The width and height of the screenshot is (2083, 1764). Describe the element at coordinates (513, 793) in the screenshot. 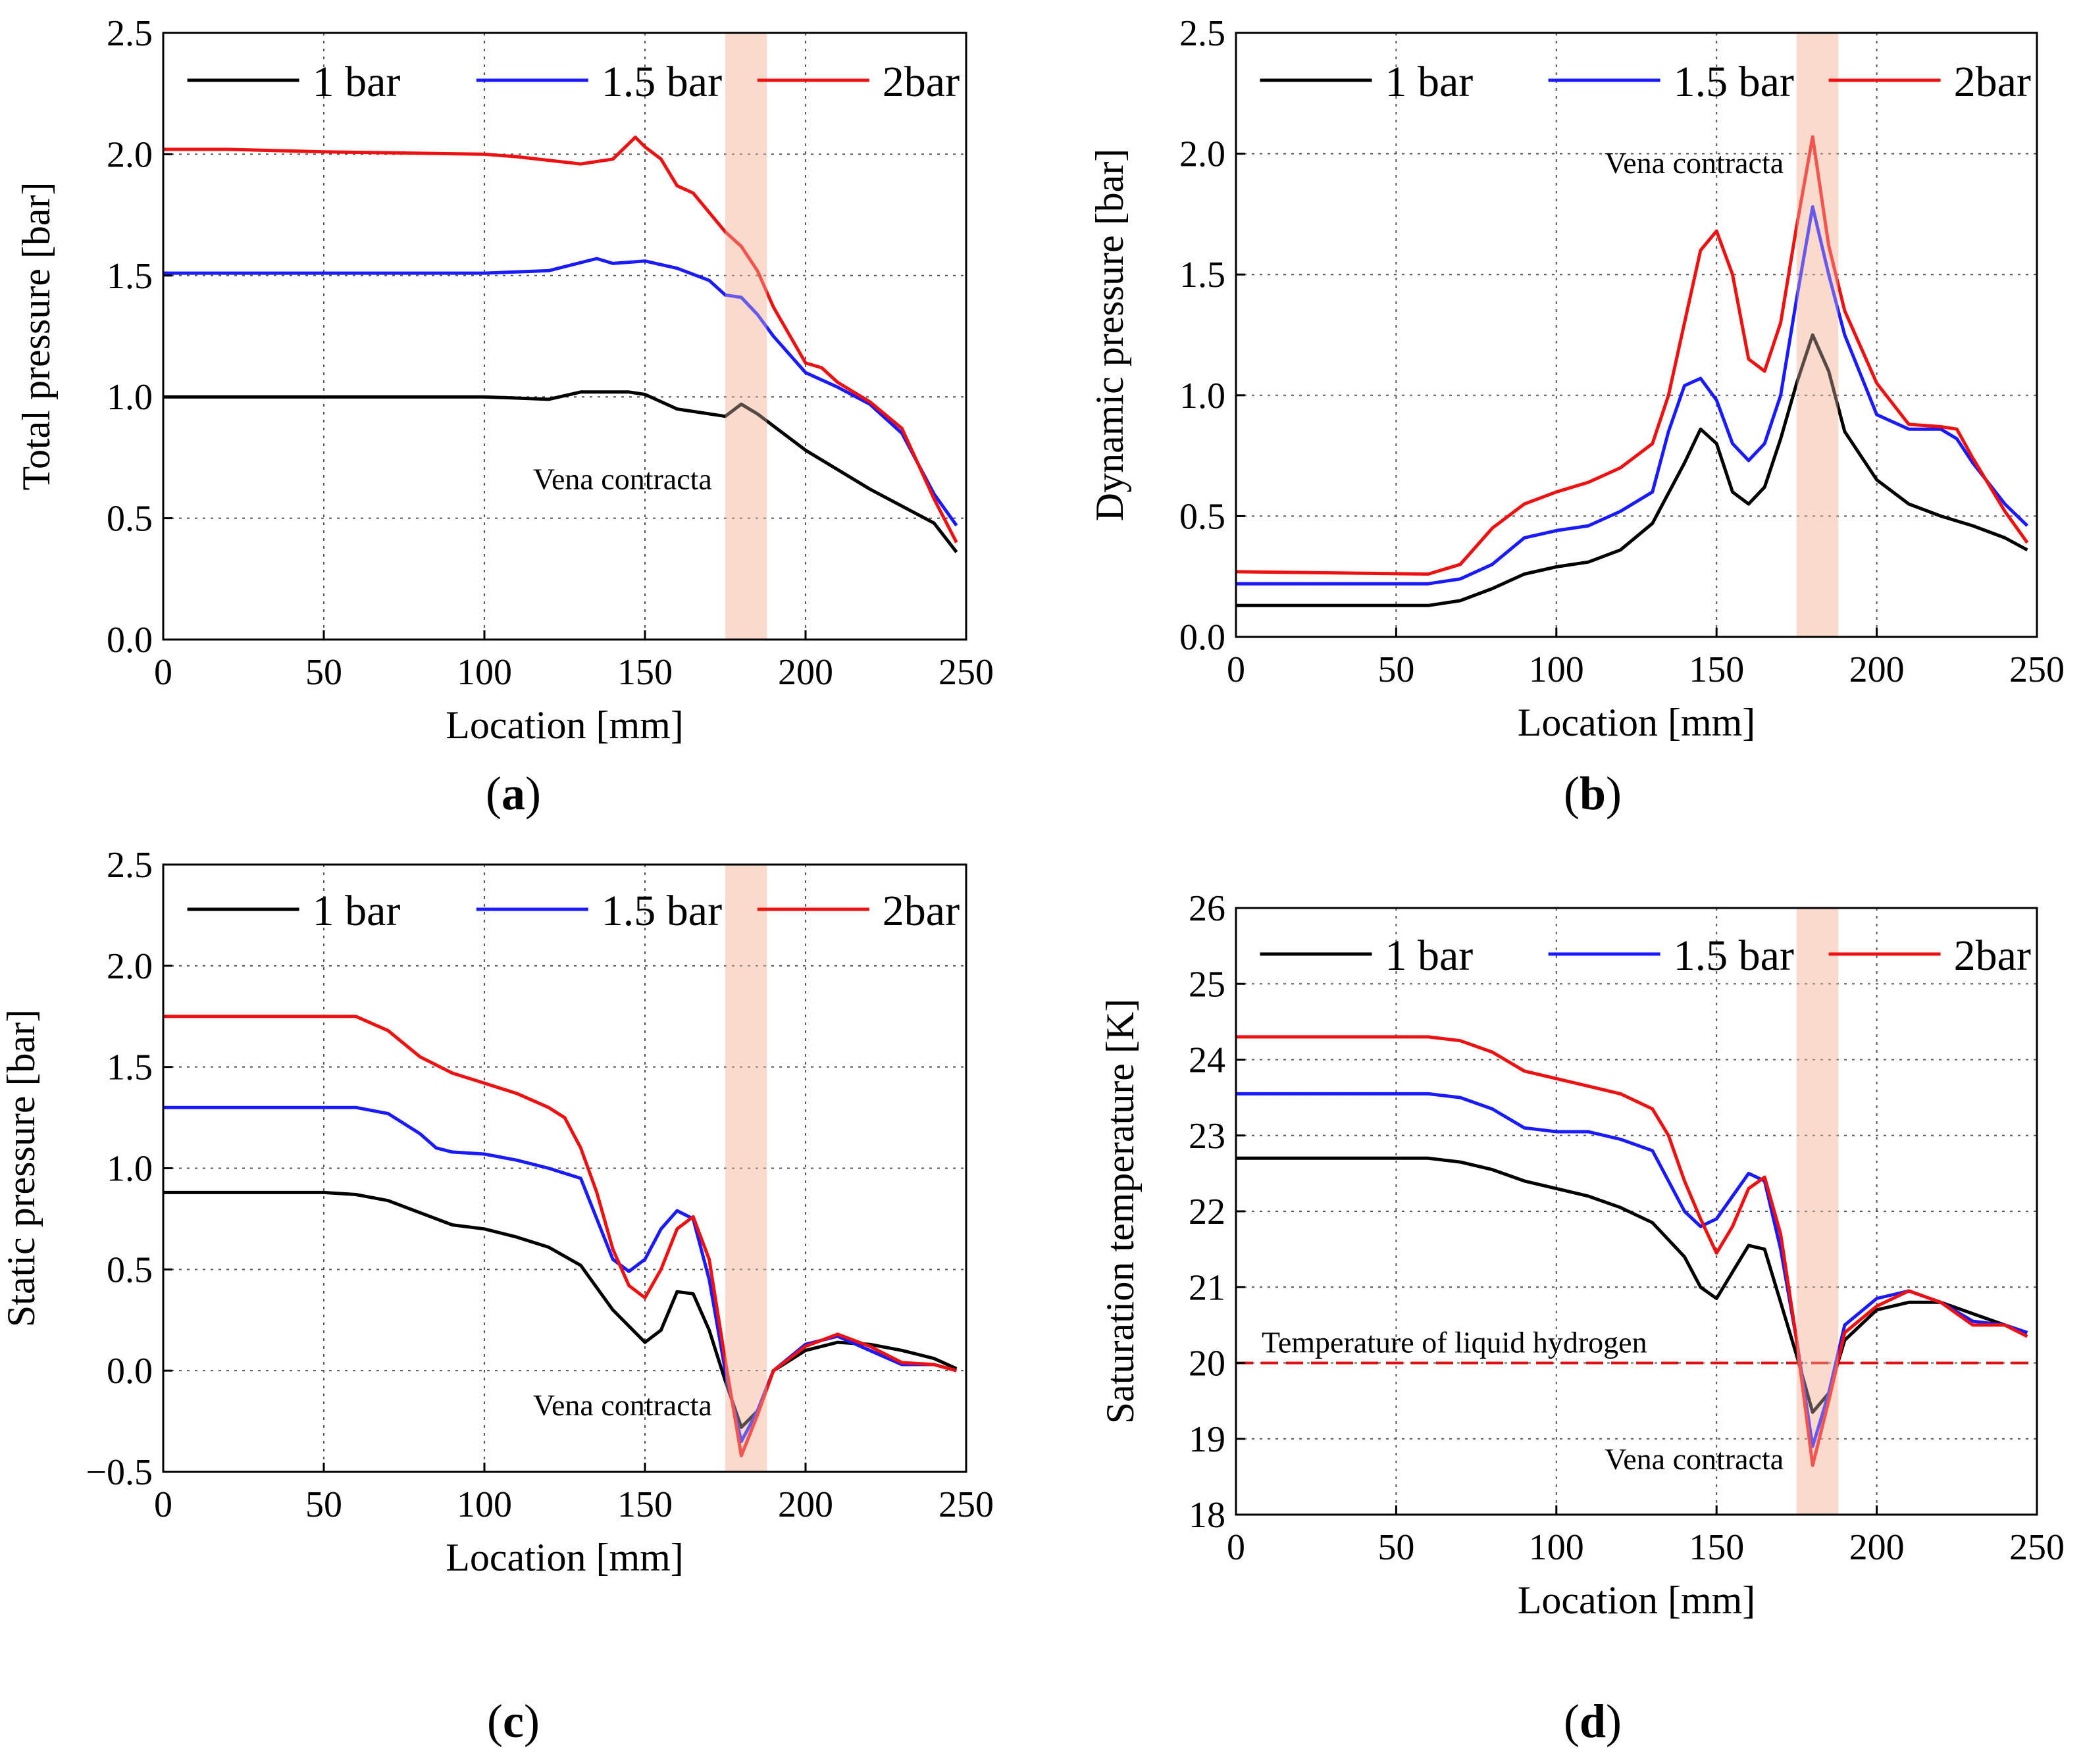

I see `panel-label-a: (a)` at that location.